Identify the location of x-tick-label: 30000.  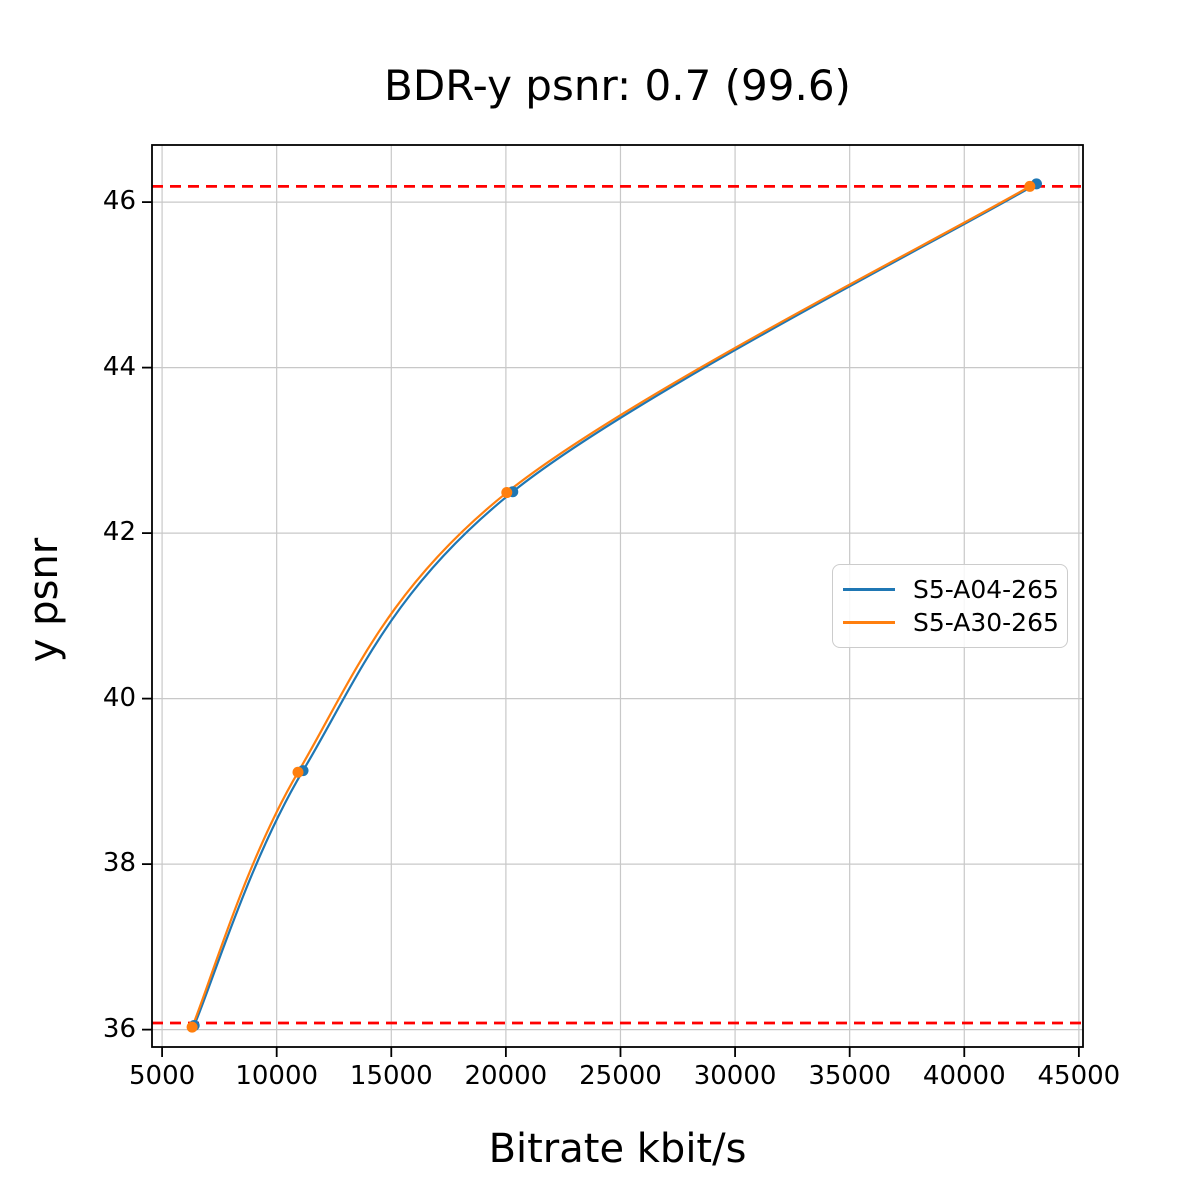
(735, 1076).